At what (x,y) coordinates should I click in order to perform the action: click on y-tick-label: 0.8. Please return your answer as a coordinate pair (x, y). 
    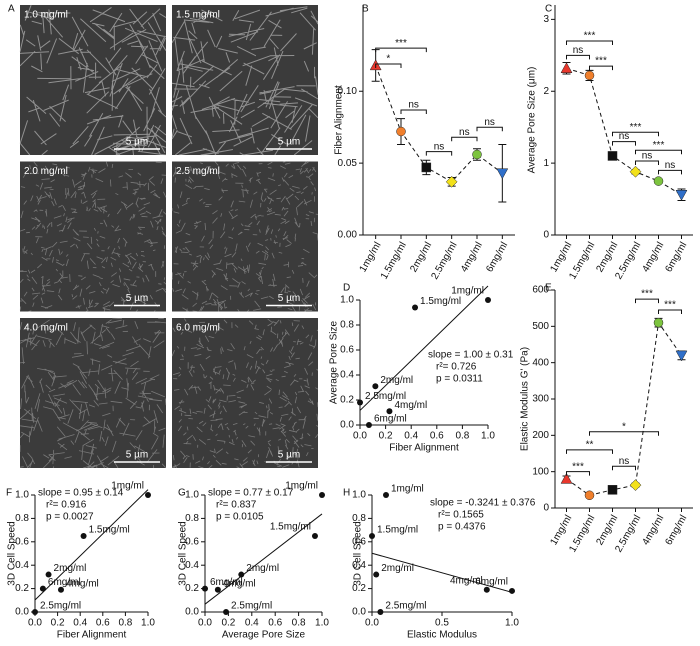
    Looking at the image, I should click on (192, 518).